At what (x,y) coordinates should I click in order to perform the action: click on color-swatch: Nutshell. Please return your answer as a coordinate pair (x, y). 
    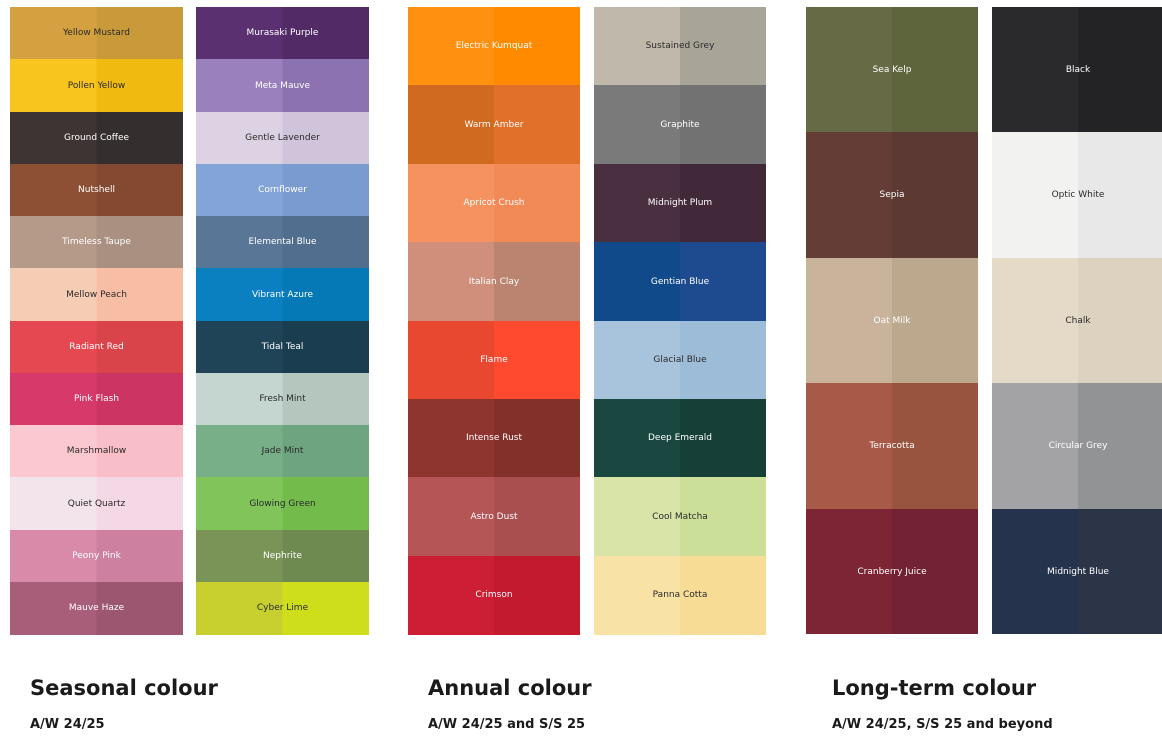
    Looking at the image, I should click on (96, 190).